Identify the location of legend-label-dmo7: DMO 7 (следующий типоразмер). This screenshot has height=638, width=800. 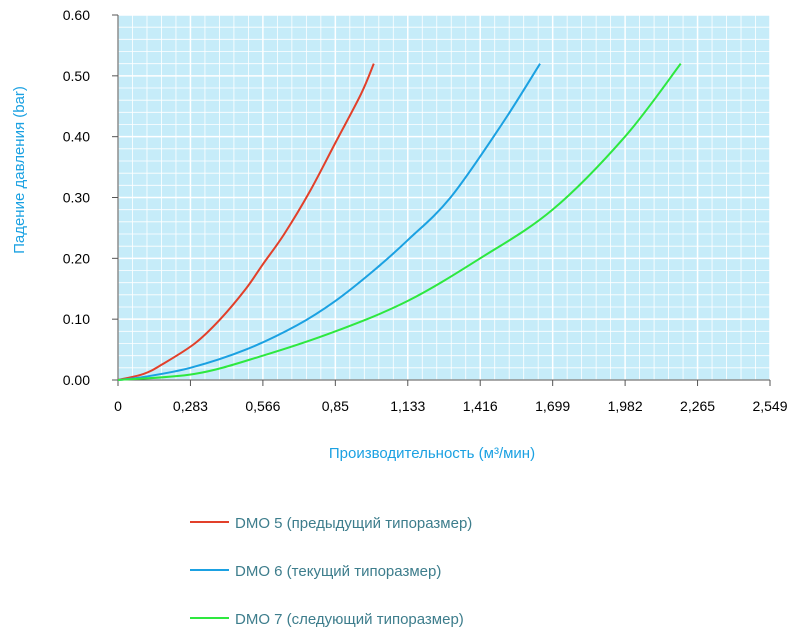
(349, 619).